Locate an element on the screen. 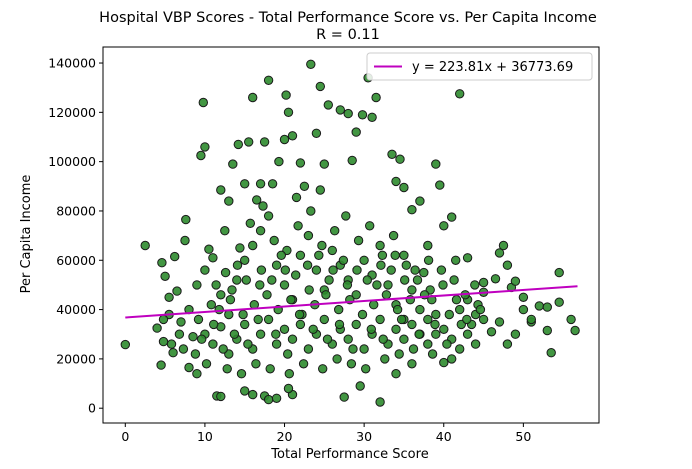 This screenshot has width=692, height=469. y-axis-label: Per Capita Income is located at coordinates (26, 234).